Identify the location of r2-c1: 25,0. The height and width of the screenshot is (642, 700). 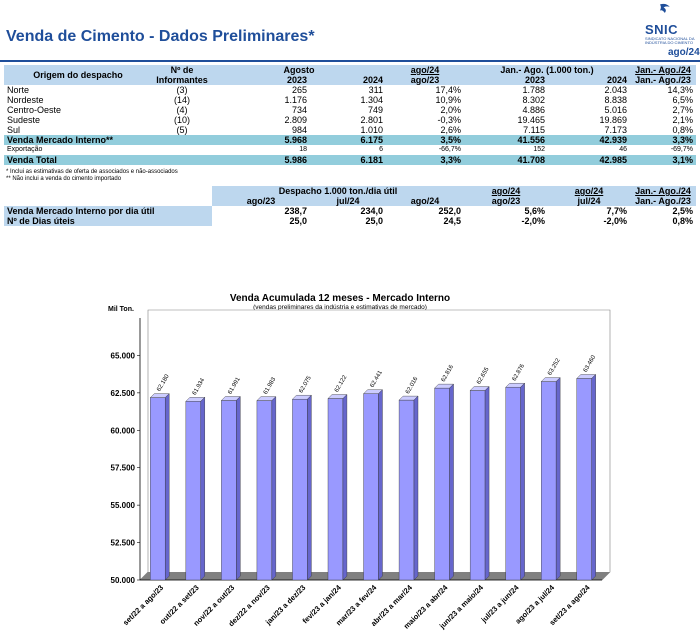
(298, 221).